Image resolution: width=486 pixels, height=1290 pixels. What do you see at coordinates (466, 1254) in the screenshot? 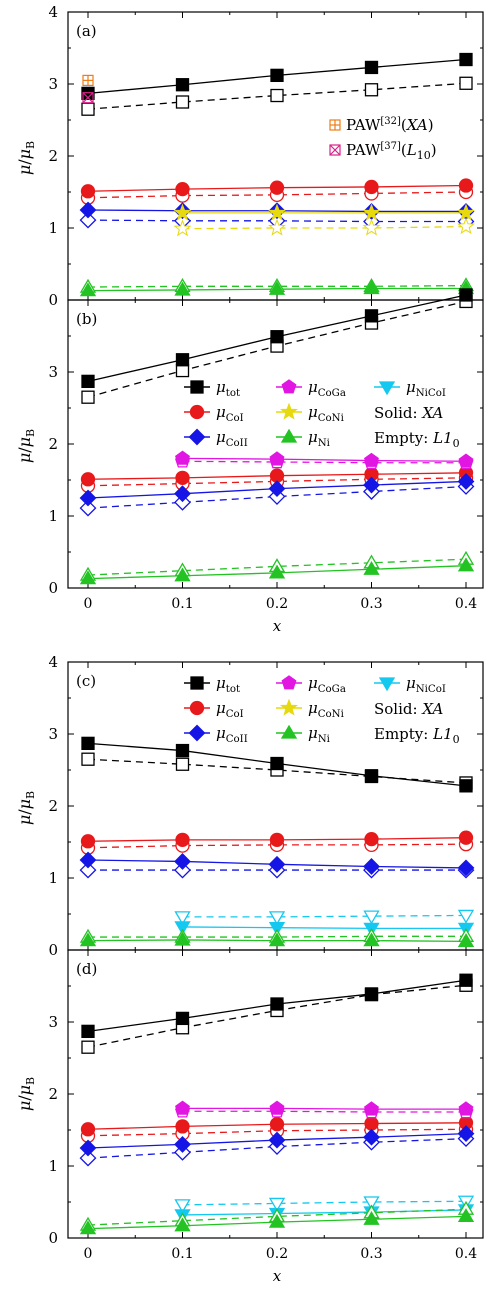
I see `x-tick-label: 0.4` at bounding box center [466, 1254].